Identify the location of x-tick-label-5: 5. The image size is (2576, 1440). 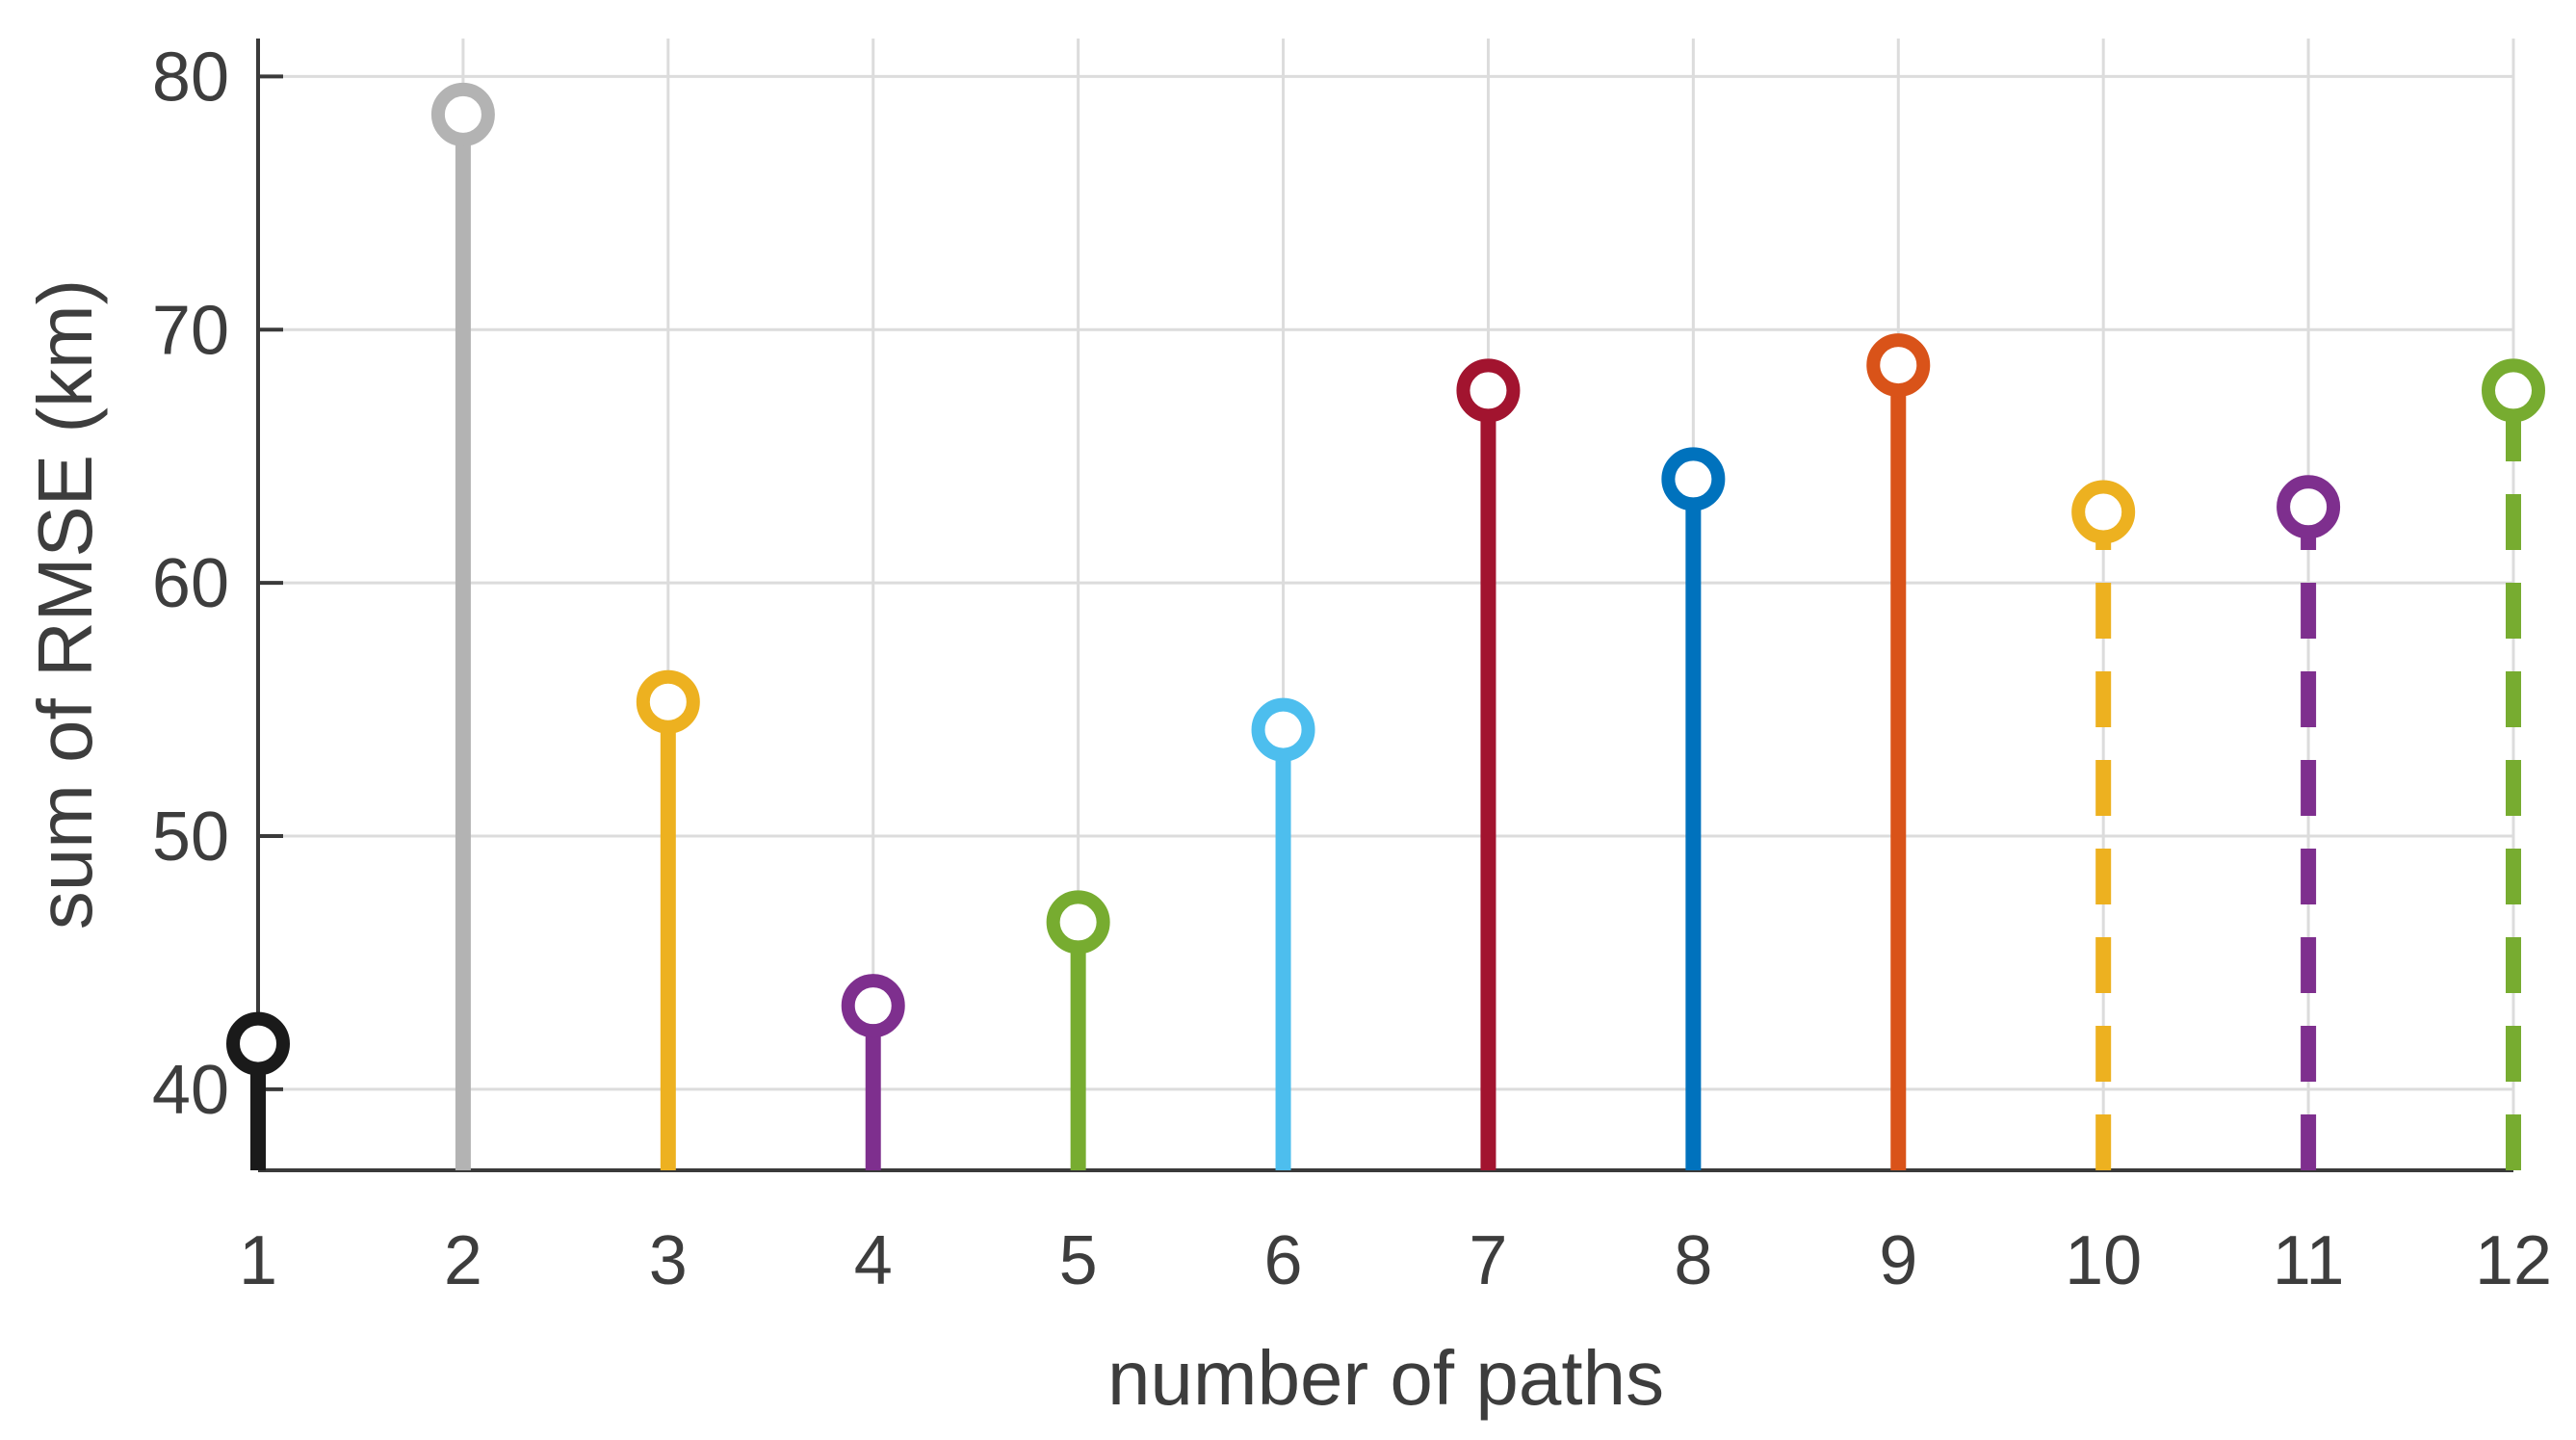
(1078, 1260).